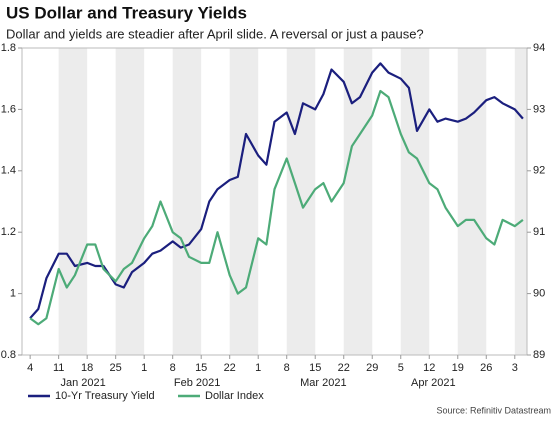 The image size is (557, 423). I want to click on y2-tick-label: 92, so click(539, 171).